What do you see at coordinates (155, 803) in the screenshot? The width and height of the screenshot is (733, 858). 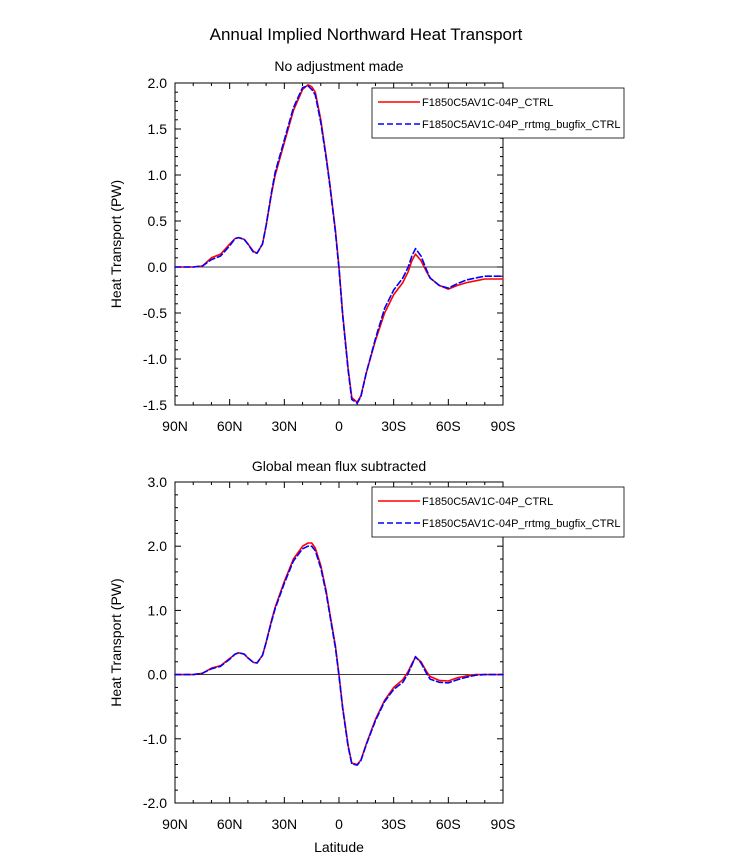 I see `y-tick-label: -2.0` at bounding box center [155, 803].